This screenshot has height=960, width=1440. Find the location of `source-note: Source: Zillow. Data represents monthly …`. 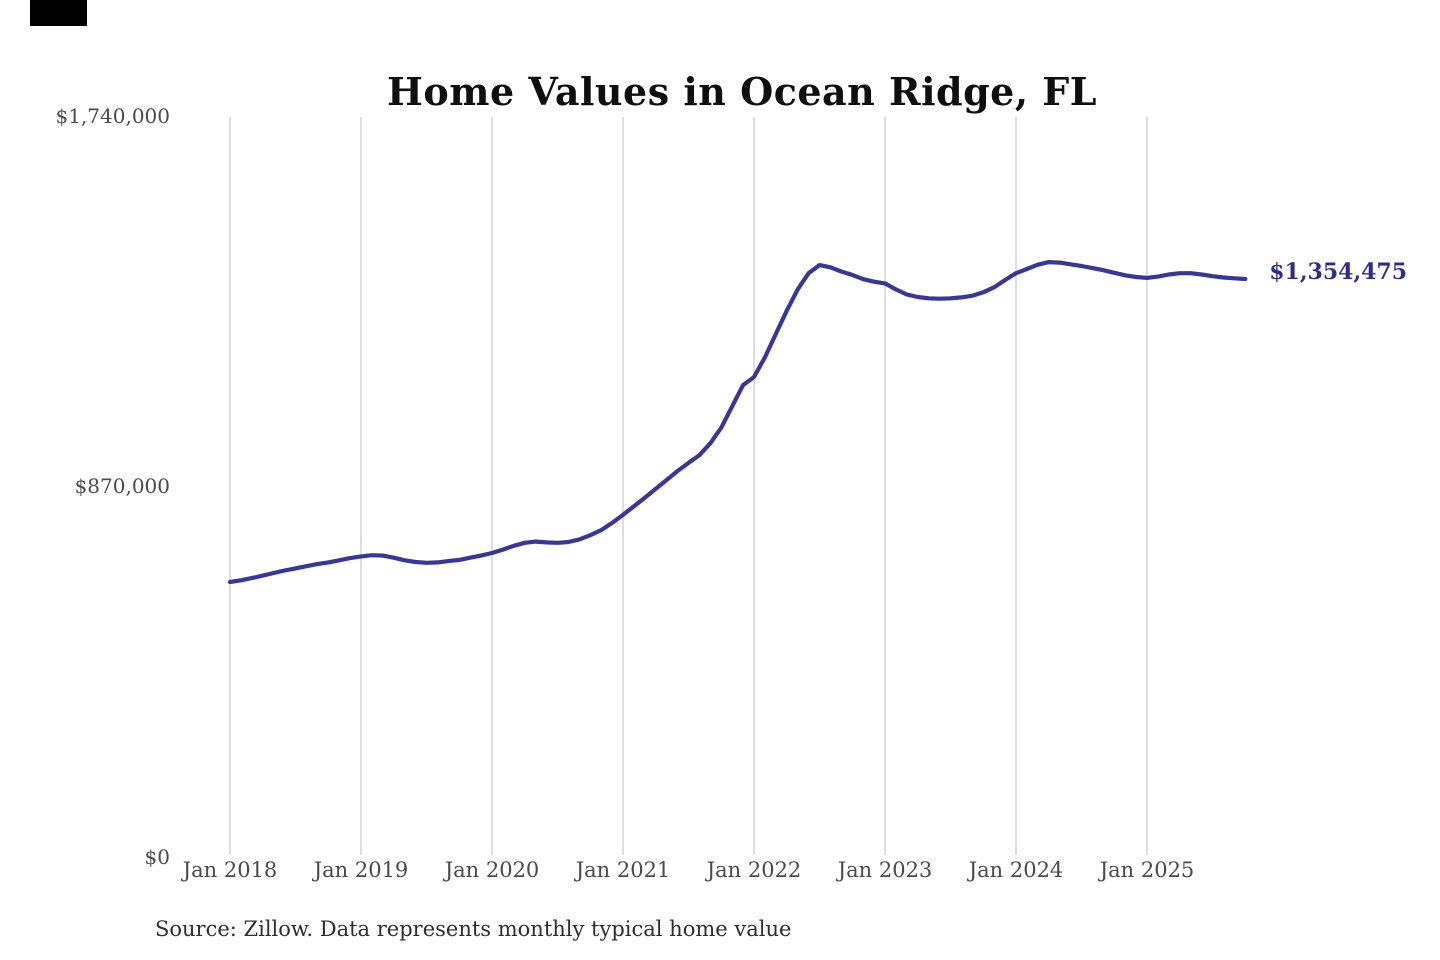

source-note: Source: Zillow. Data represents monthly … is located at coordinates (473, 929).